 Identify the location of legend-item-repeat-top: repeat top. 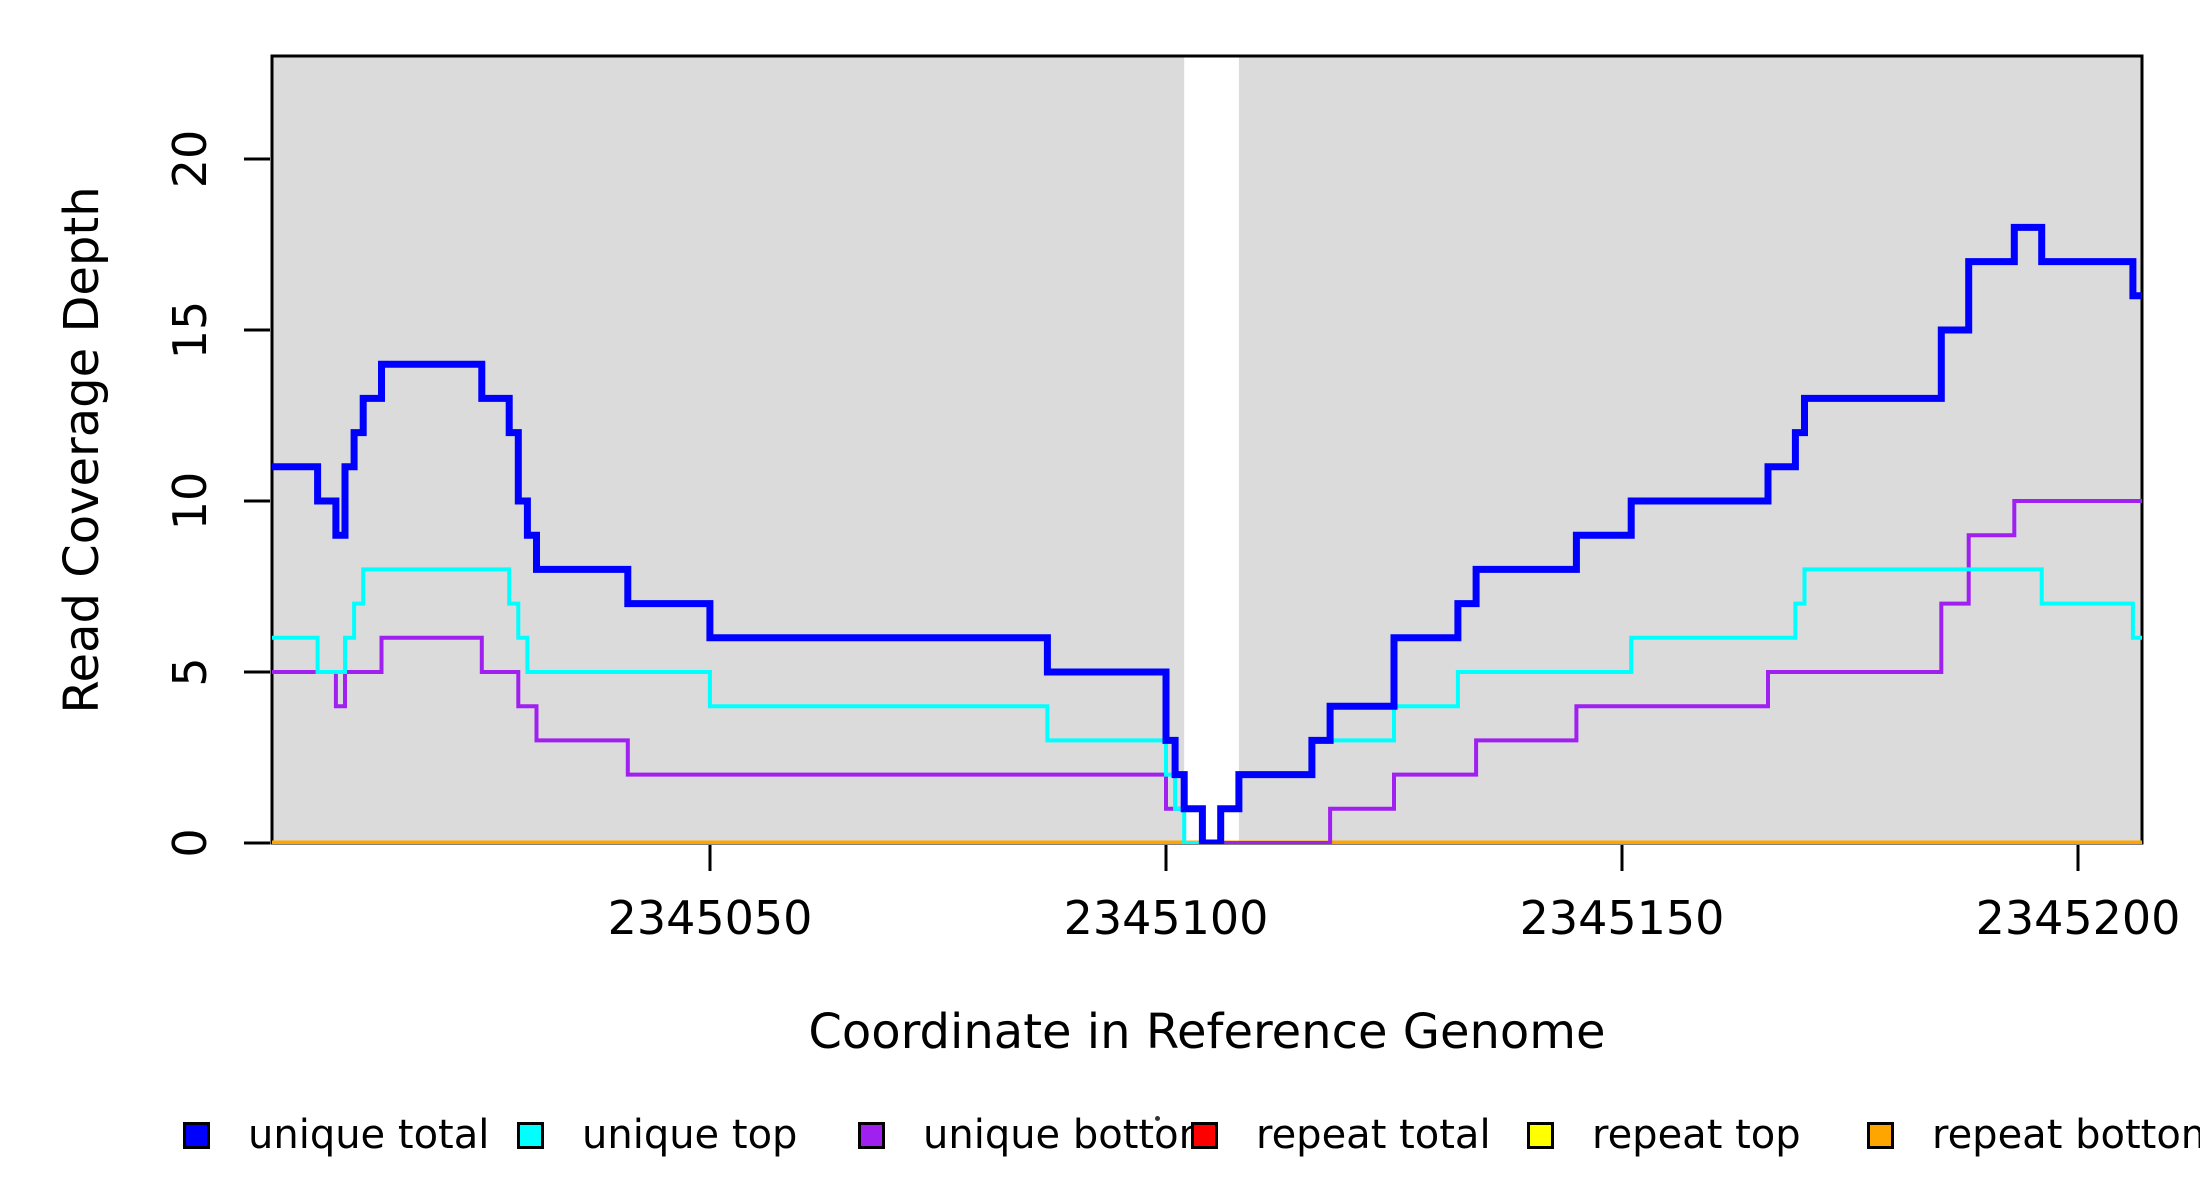
(1664, 1135).